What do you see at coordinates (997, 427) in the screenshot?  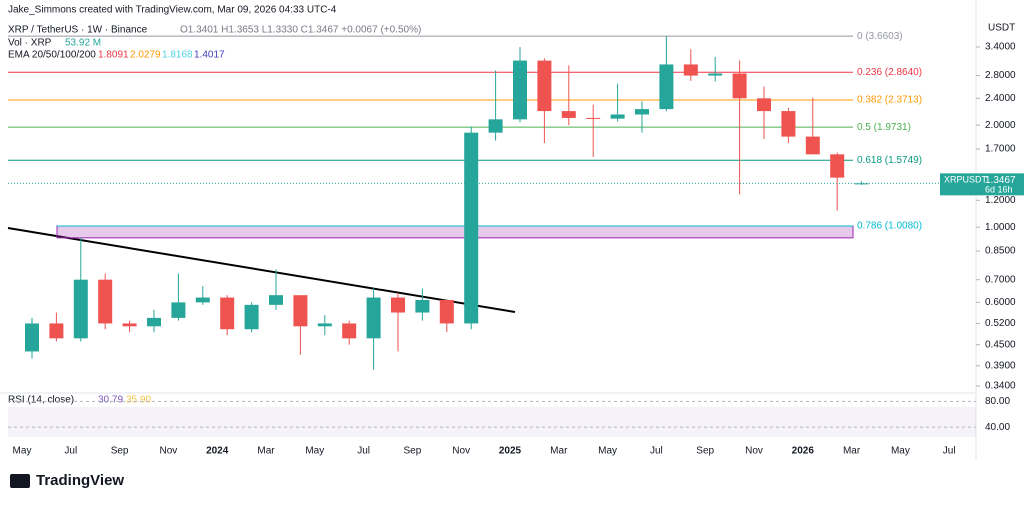 I see `rsi-tick-label: 40.00` at bounding box center [997, 427].